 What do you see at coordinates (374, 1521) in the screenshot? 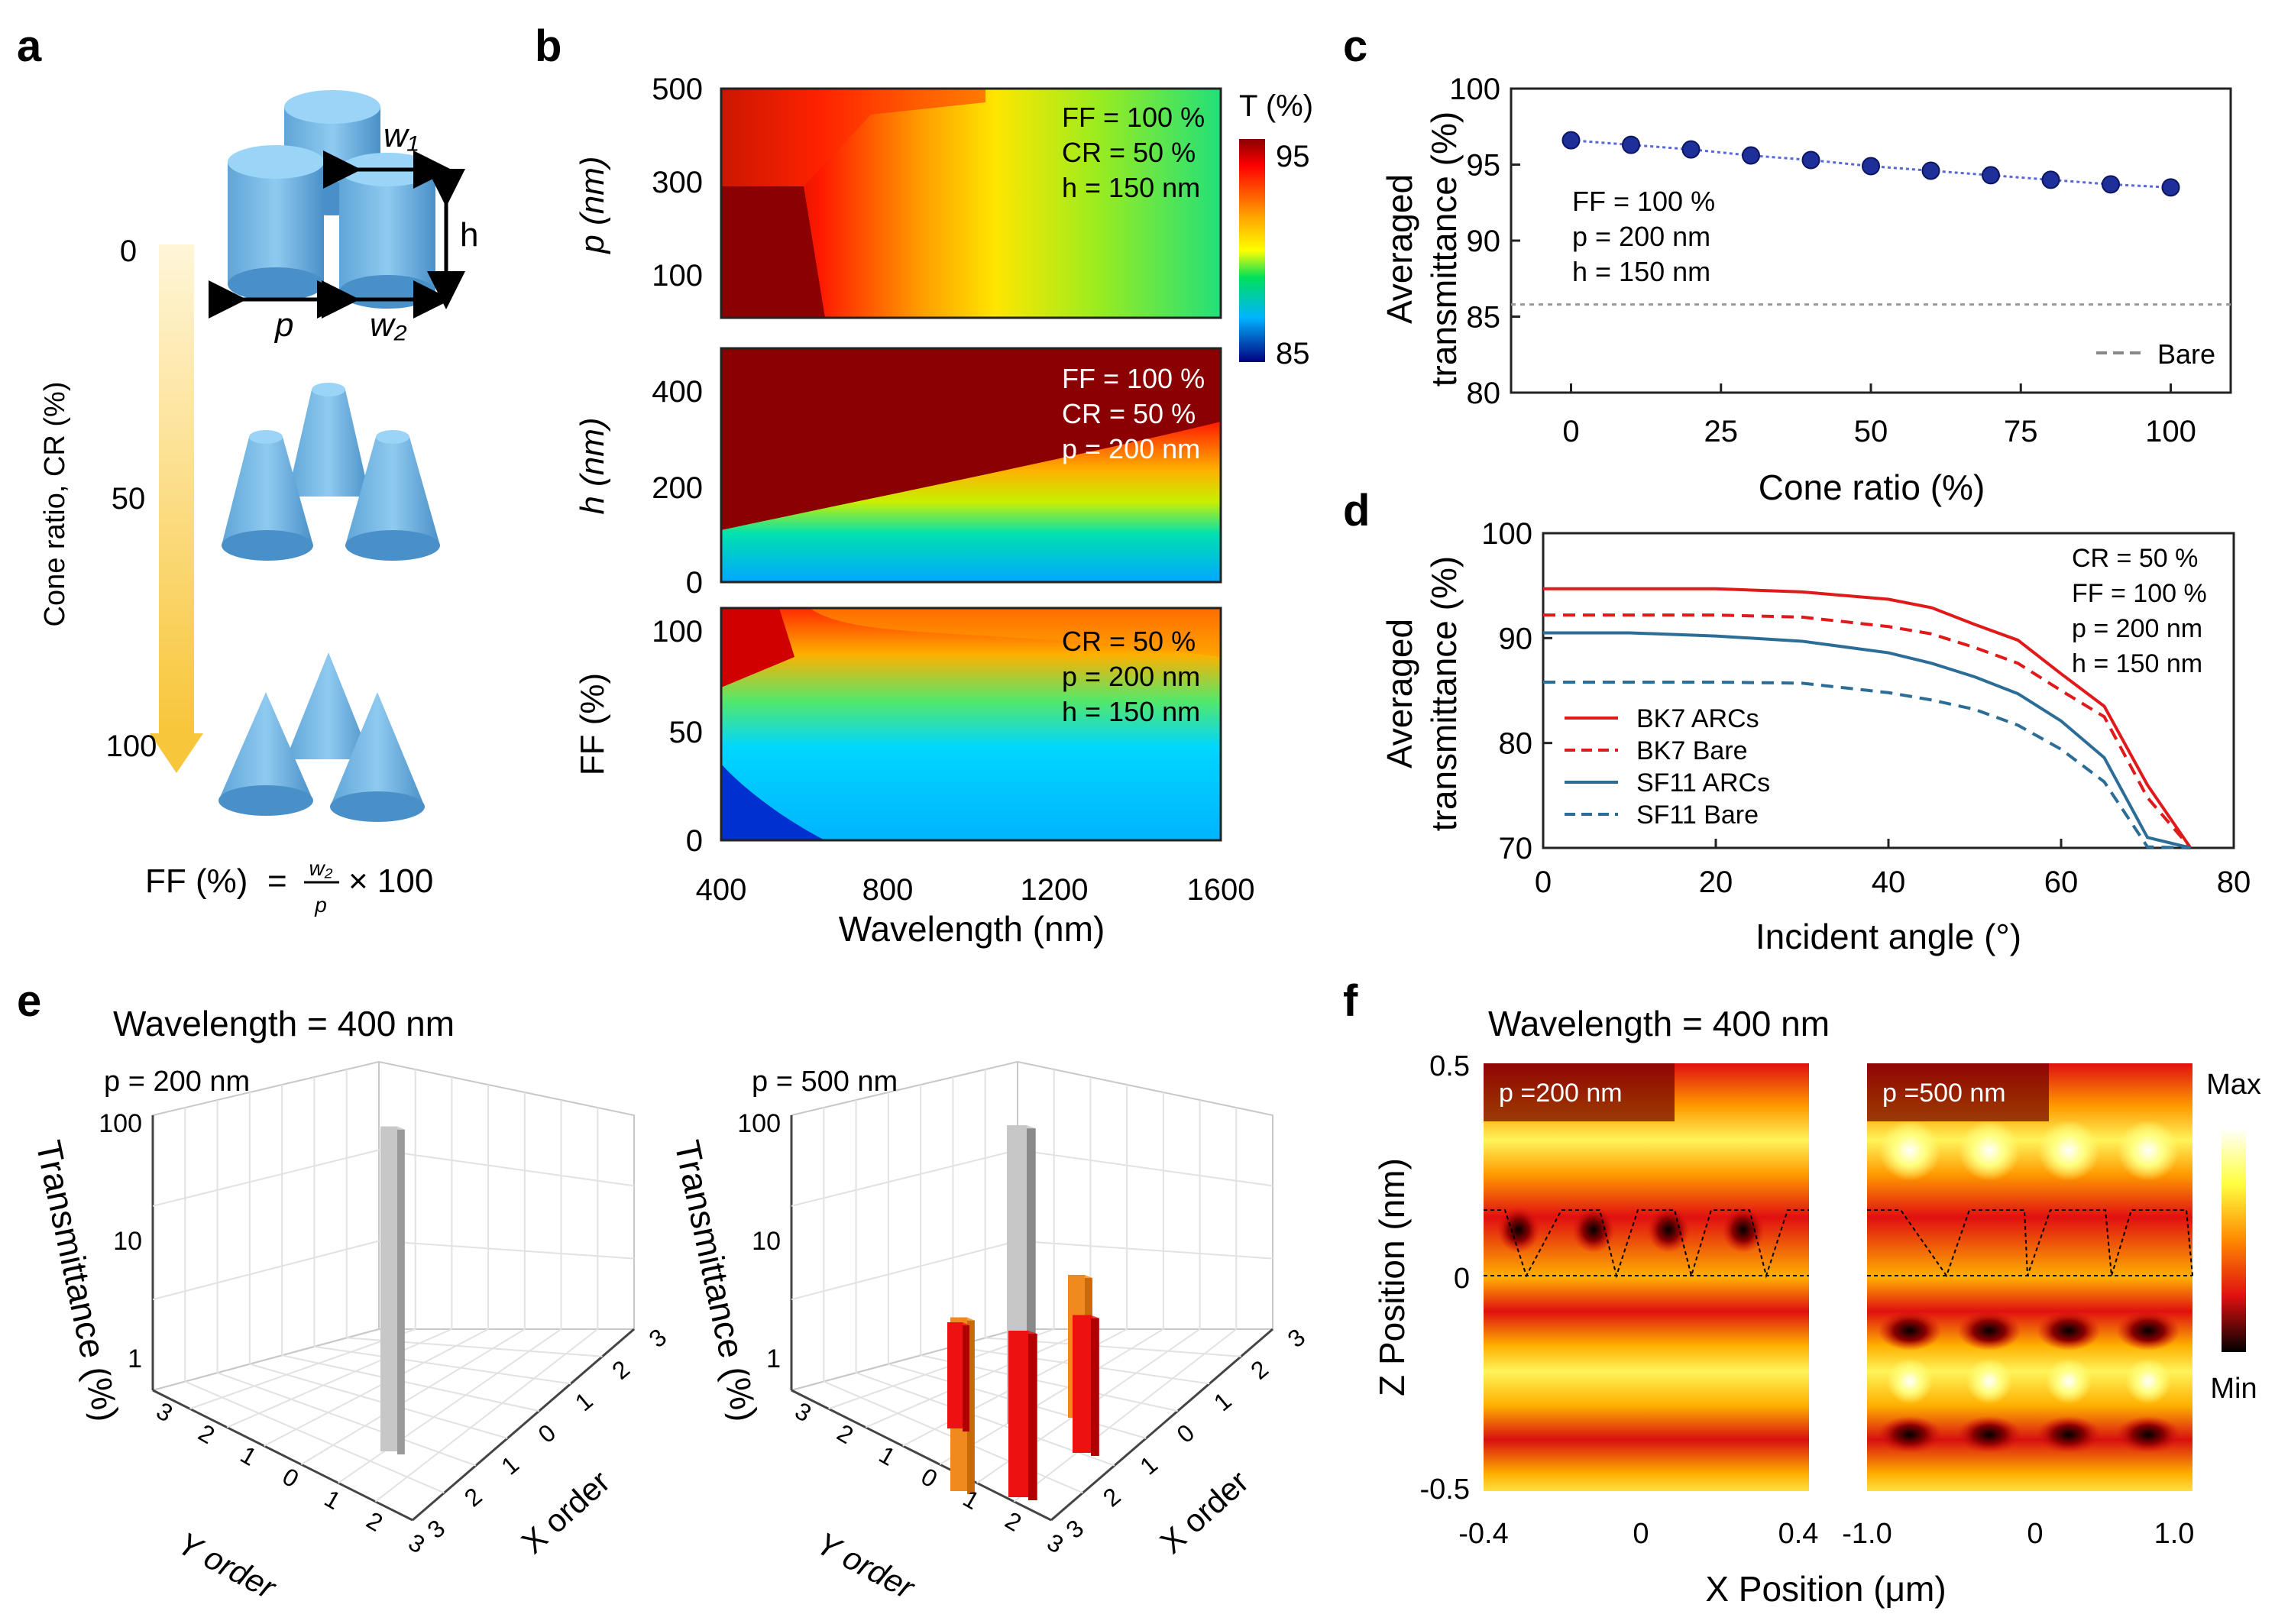
I see `e-y-order-tick: 2` at bounding box center [374, 1521].